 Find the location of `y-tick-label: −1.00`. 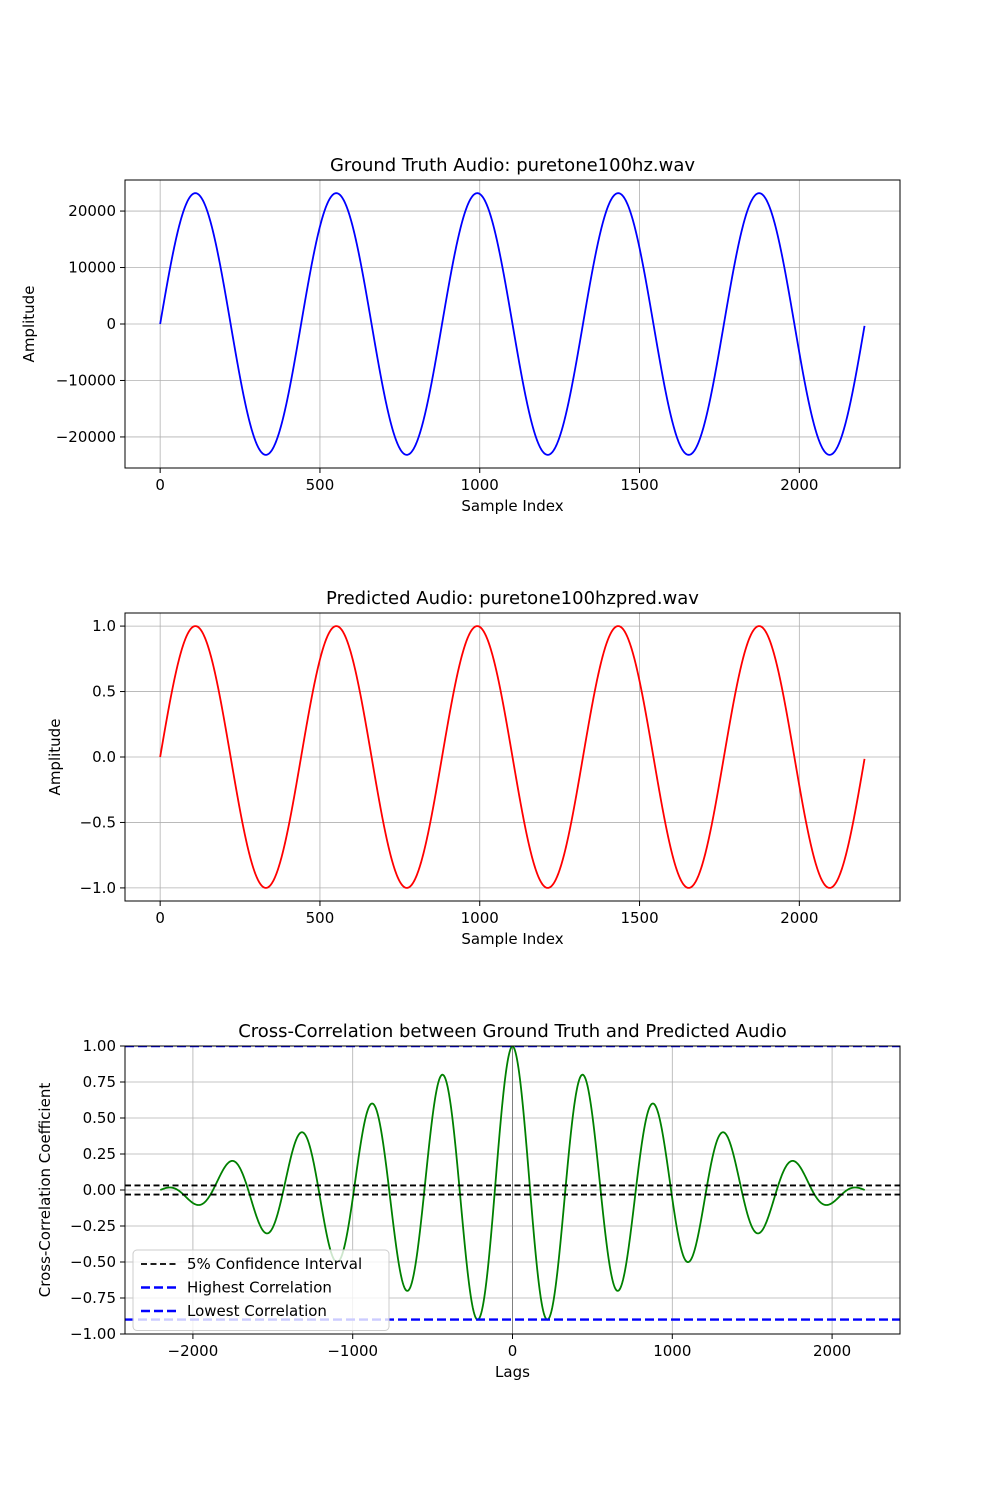

y-tick-label: −1.00 is located at coordinates (93, 1334).